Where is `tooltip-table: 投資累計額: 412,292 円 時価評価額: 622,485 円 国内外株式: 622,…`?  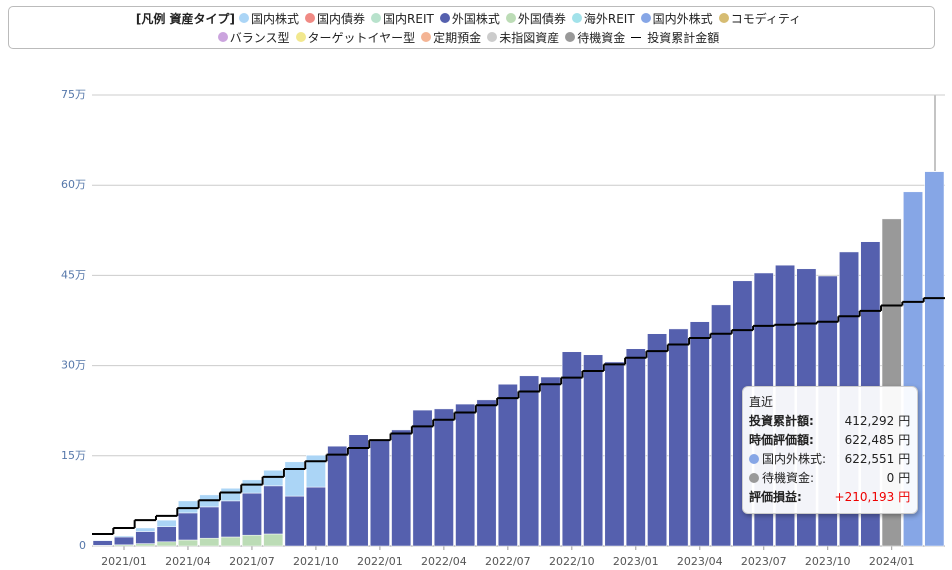 tooltip-table: 投資累計額: 412,292 円 時価評価額: 622,485 円 国内外株式: 622,… is located at coordinates (830, 459).